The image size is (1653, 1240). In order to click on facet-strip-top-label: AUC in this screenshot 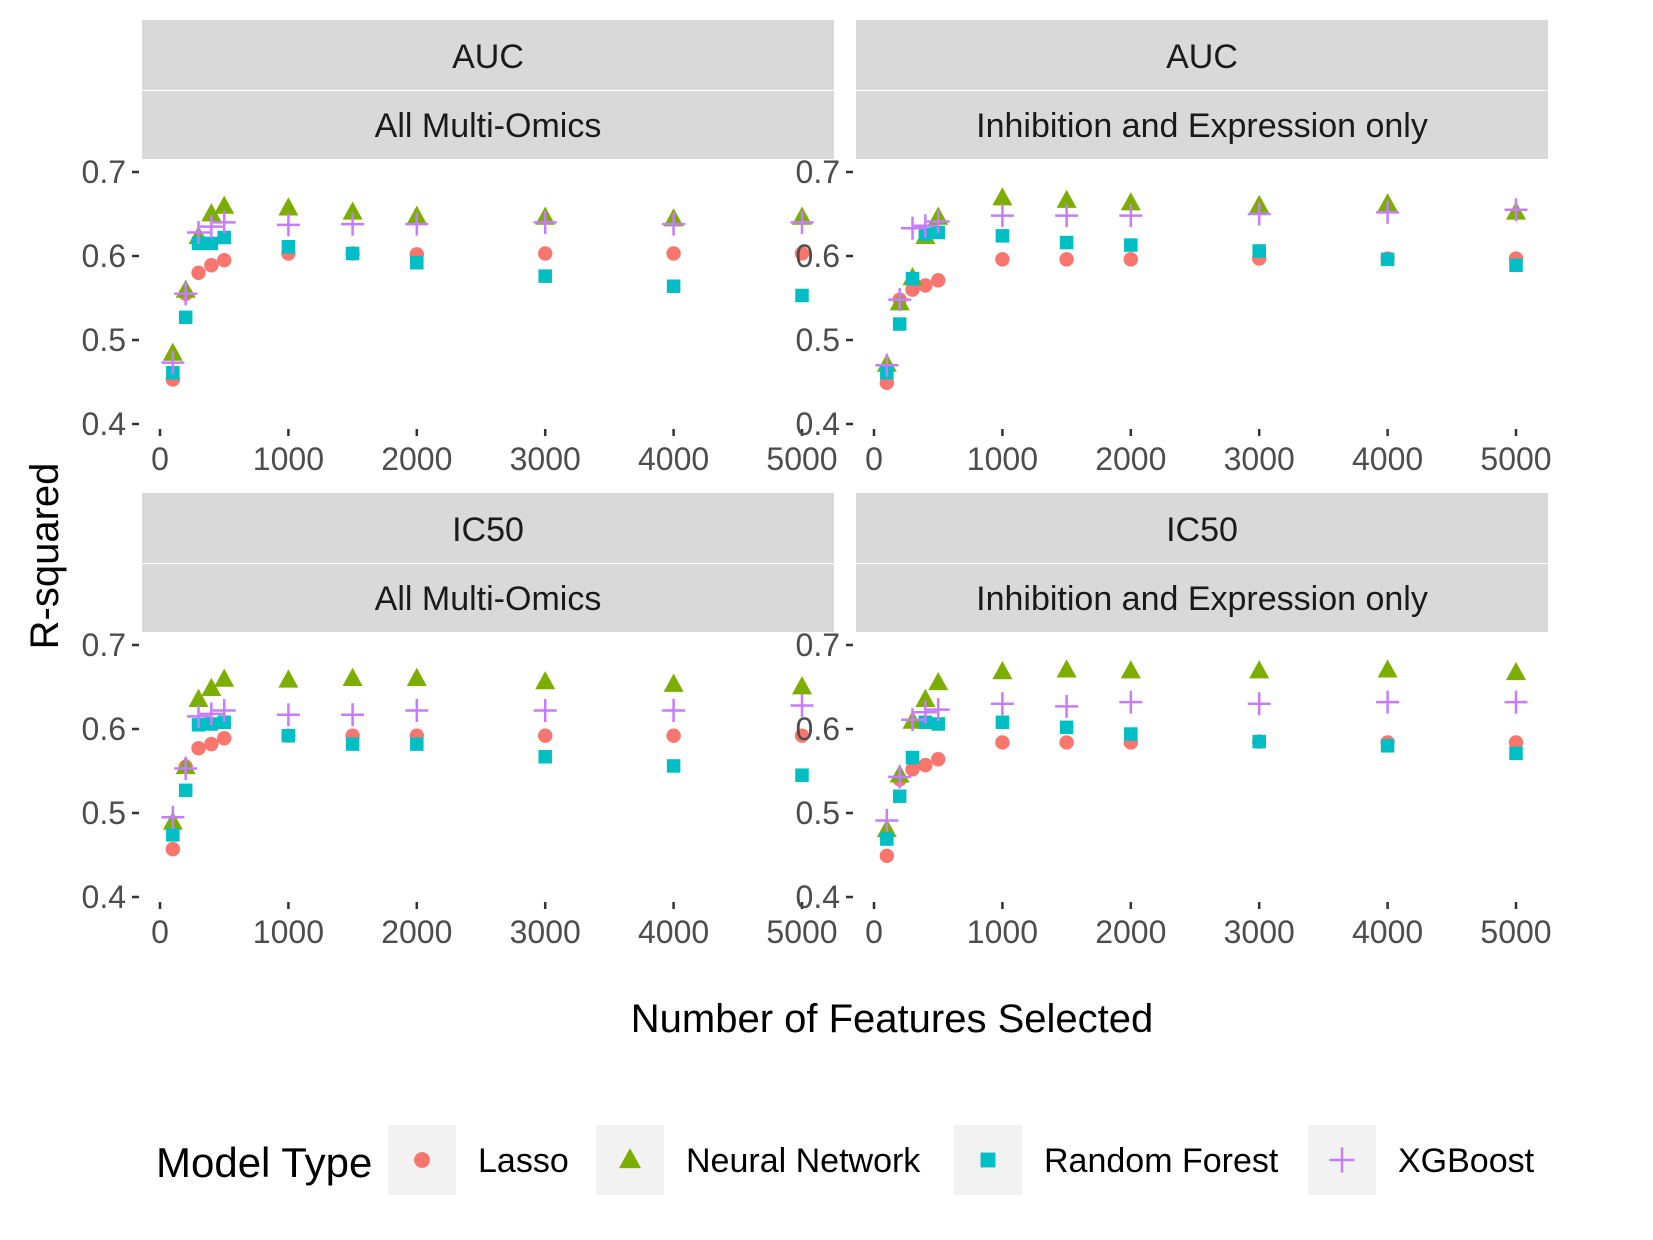, I will do `click(1202, 57)`.